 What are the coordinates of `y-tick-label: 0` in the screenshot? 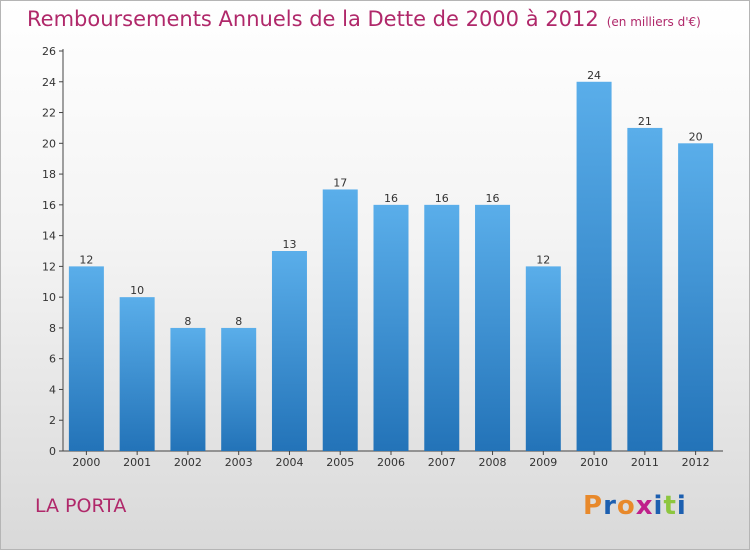 It's located at (52, 451).